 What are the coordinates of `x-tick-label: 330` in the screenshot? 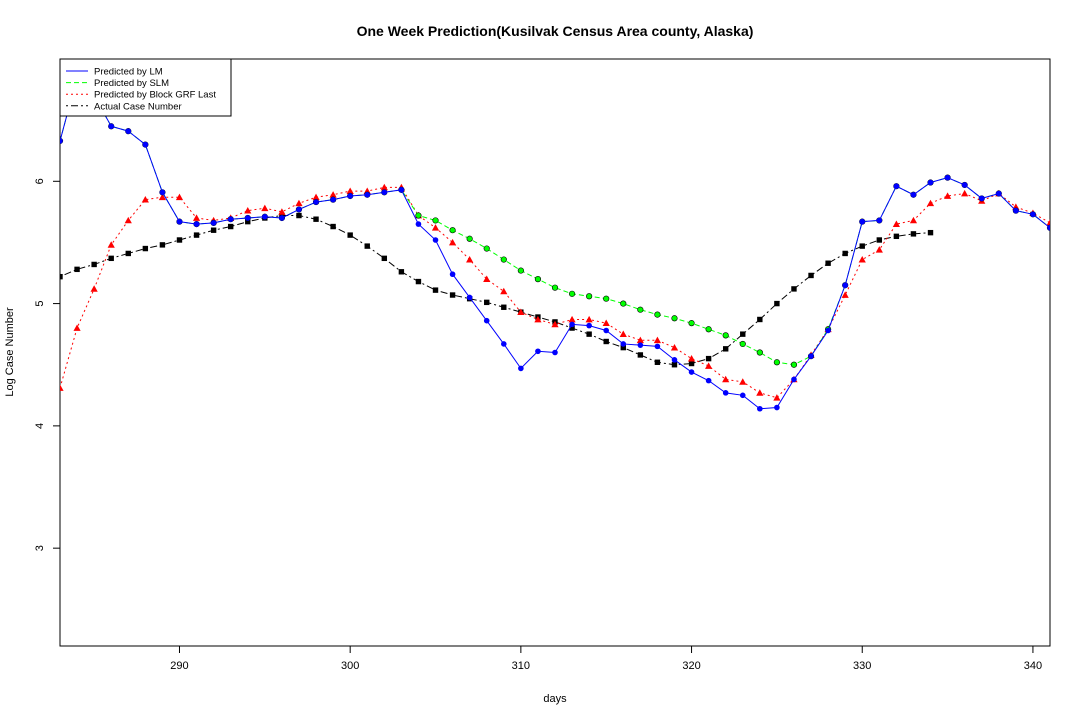 It's located at (862, 666).